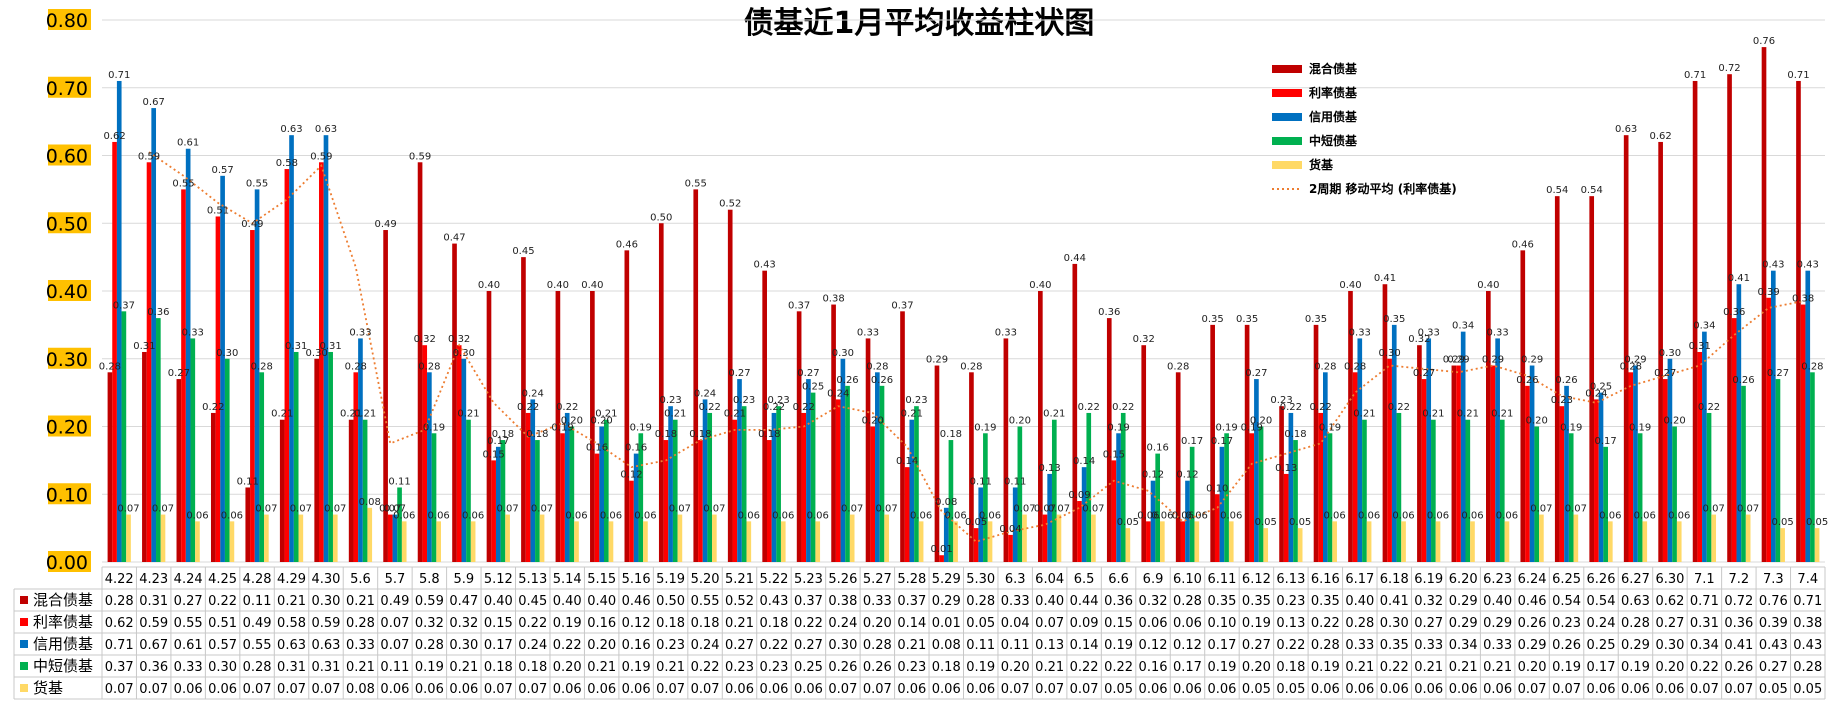 This screenshot has width=1838, height=724. What do you see at coordinates (1428, 579) in the screenshot?
I see `x-tick-label: 6.19` at bounding box center [1428, 579].